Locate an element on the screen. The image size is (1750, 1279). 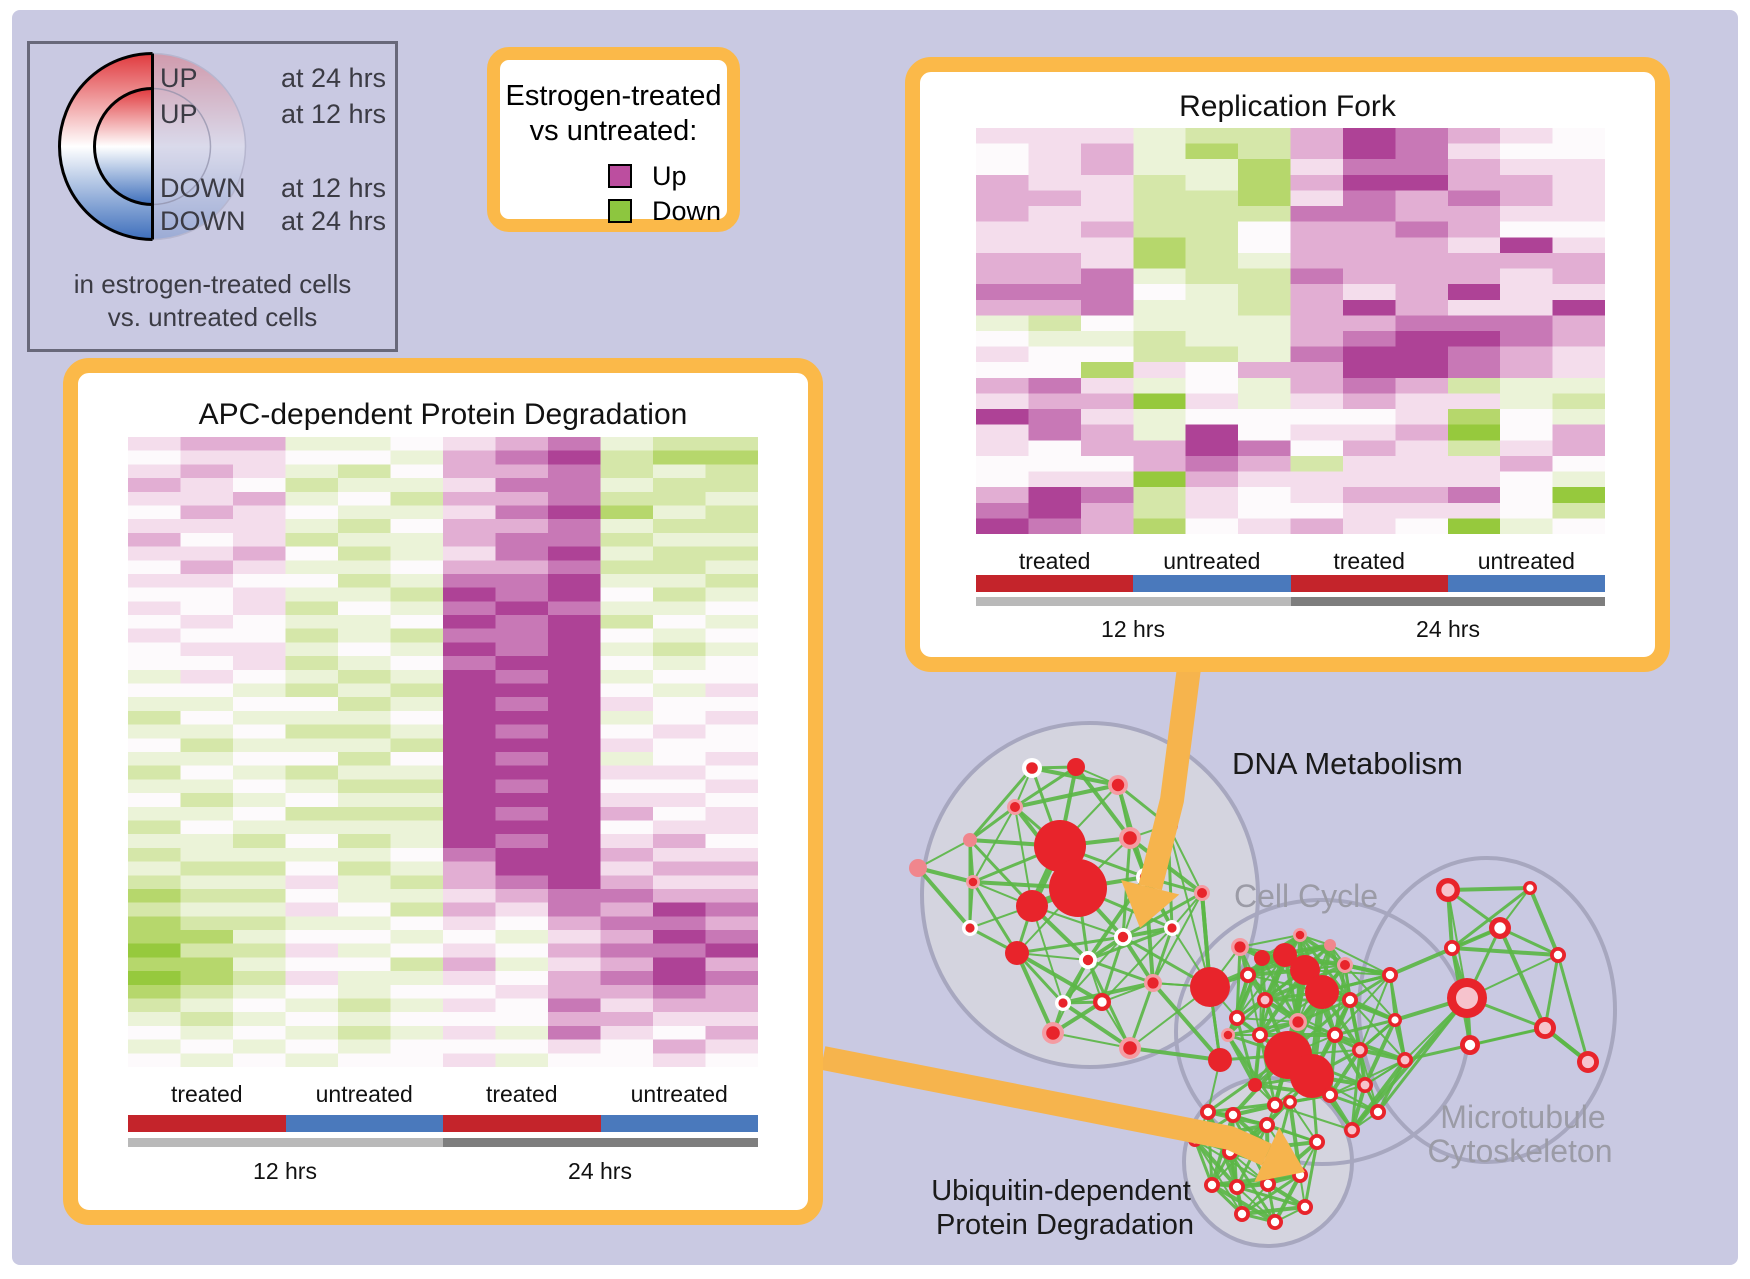
replication-fork-title: Replication Fork is located at coordinates (1287, 106).